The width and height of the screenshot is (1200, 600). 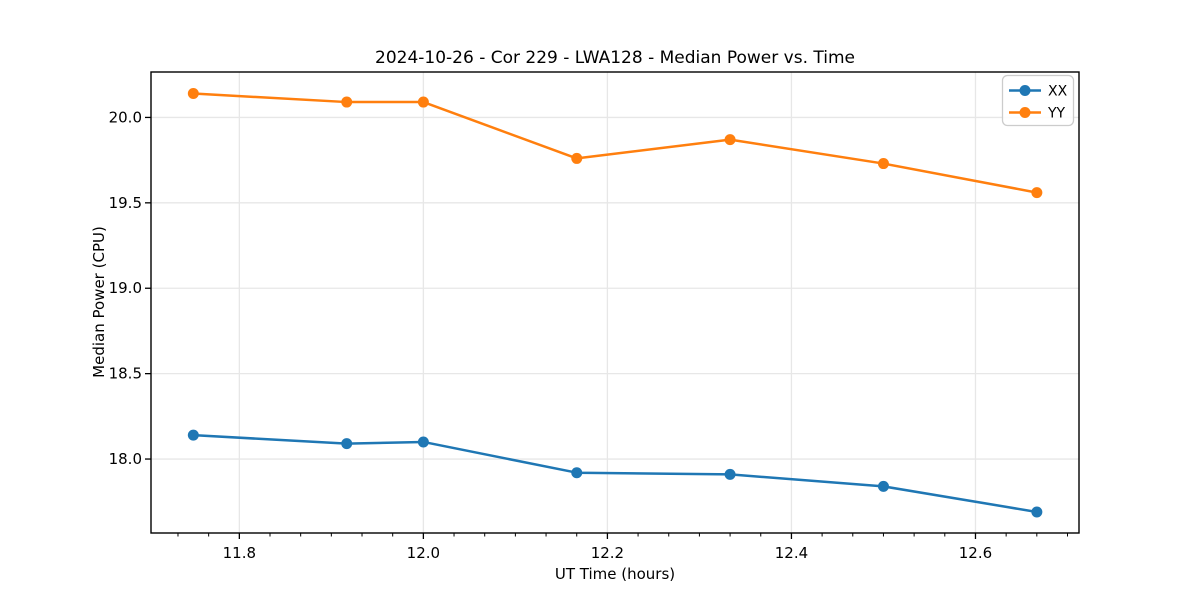 I want to click on y-tick-label: 18.0, so click(x=125, y=459).